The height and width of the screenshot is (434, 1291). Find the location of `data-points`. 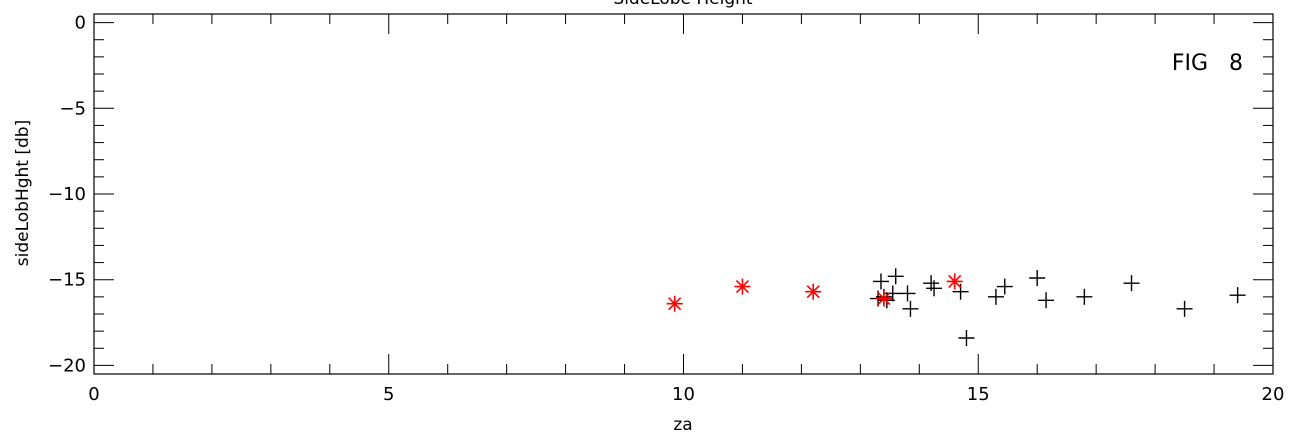

data-points is located at coordinates (956, 307).